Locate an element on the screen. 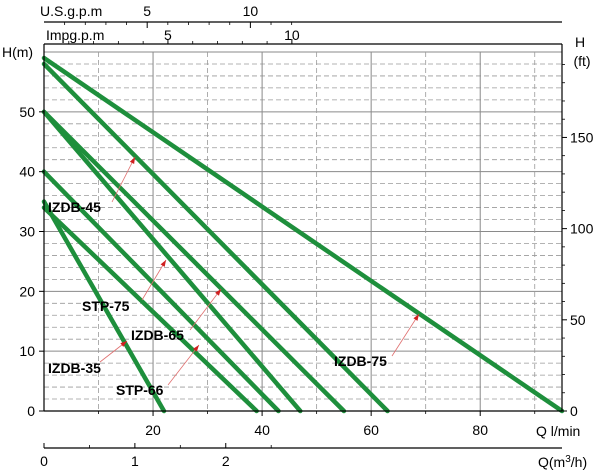 The width and height of the screenshot is (600, 471). curve-label-izdb-45: IZDB-45 is located at coordinates (74, 207).